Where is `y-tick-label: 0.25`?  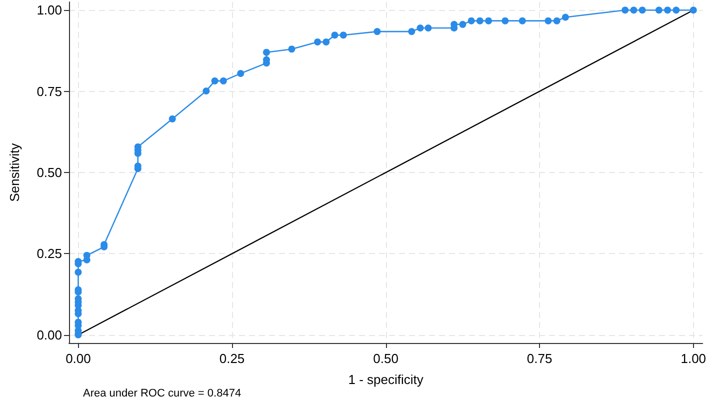
y-tick-label: 0.25 is located at coordinates (49, 254).